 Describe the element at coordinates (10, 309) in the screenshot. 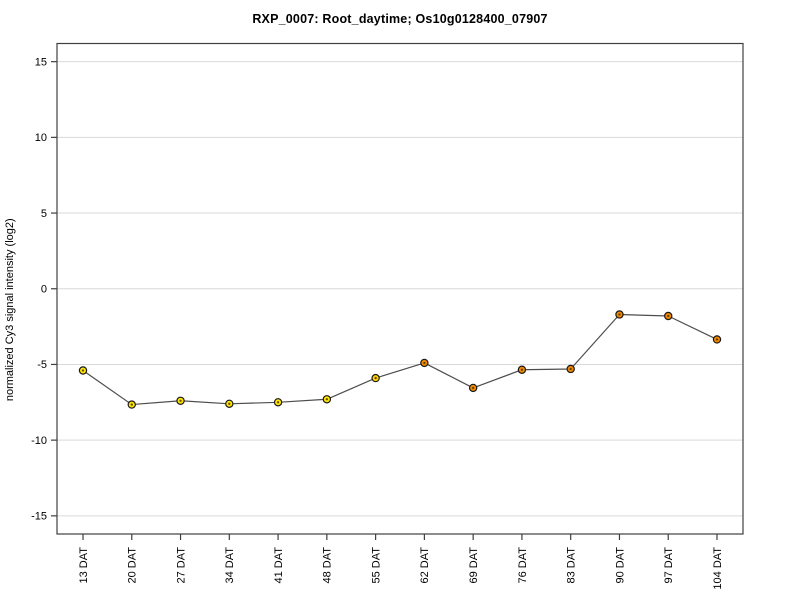

I see `y-axis-label: normalized Cy3 signal intensity (log2)` at that location.